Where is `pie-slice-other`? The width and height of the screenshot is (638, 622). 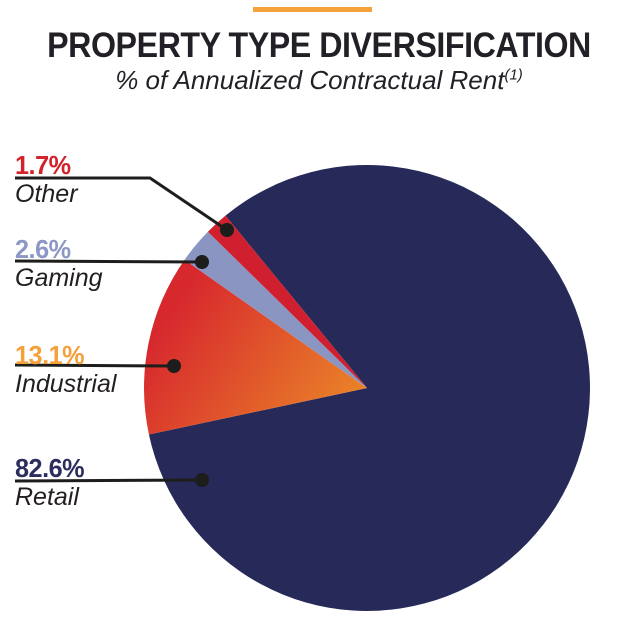
pie-slice-other is located at coordinates (287, 301).